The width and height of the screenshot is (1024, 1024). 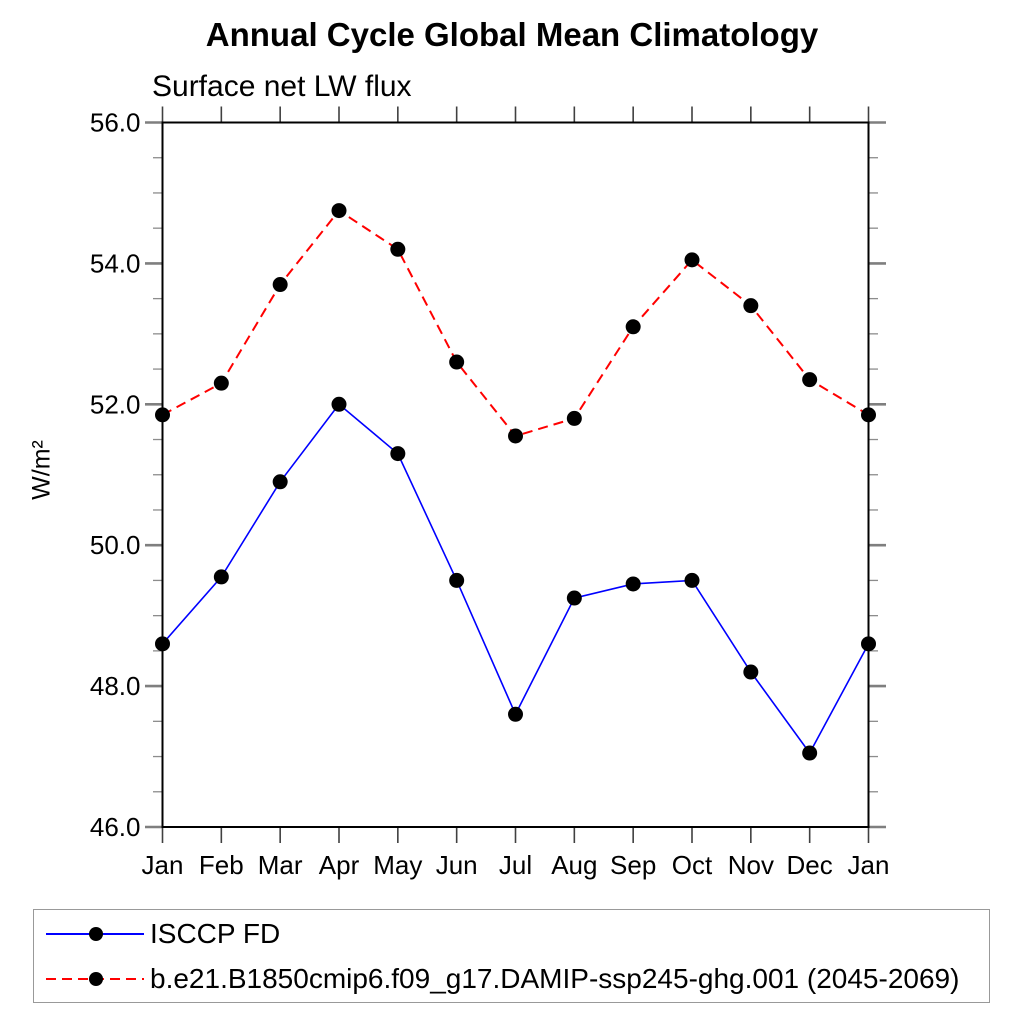 I want to click on chart-subtitle: Surface net LW flux, so click(x=282, y=86).